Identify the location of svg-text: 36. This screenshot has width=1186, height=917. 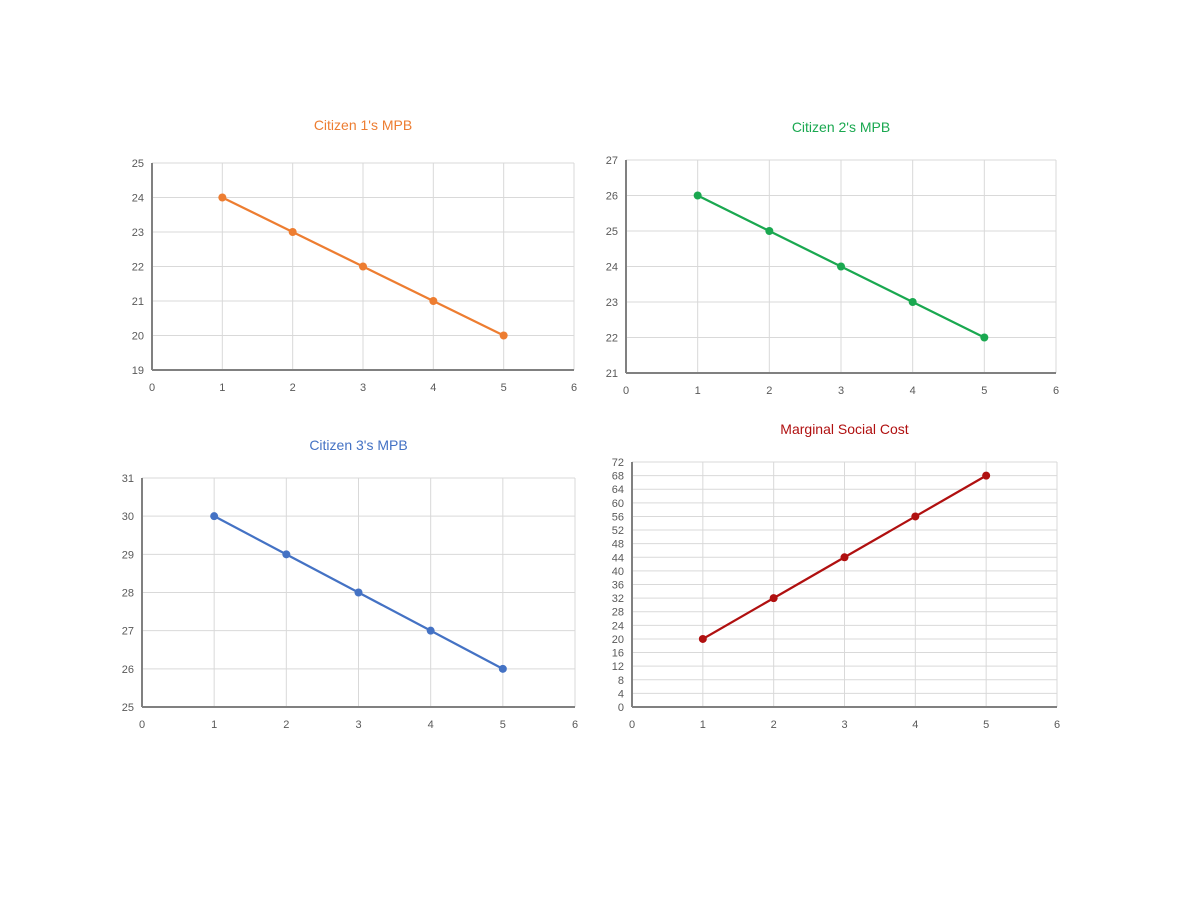
(618, 586).